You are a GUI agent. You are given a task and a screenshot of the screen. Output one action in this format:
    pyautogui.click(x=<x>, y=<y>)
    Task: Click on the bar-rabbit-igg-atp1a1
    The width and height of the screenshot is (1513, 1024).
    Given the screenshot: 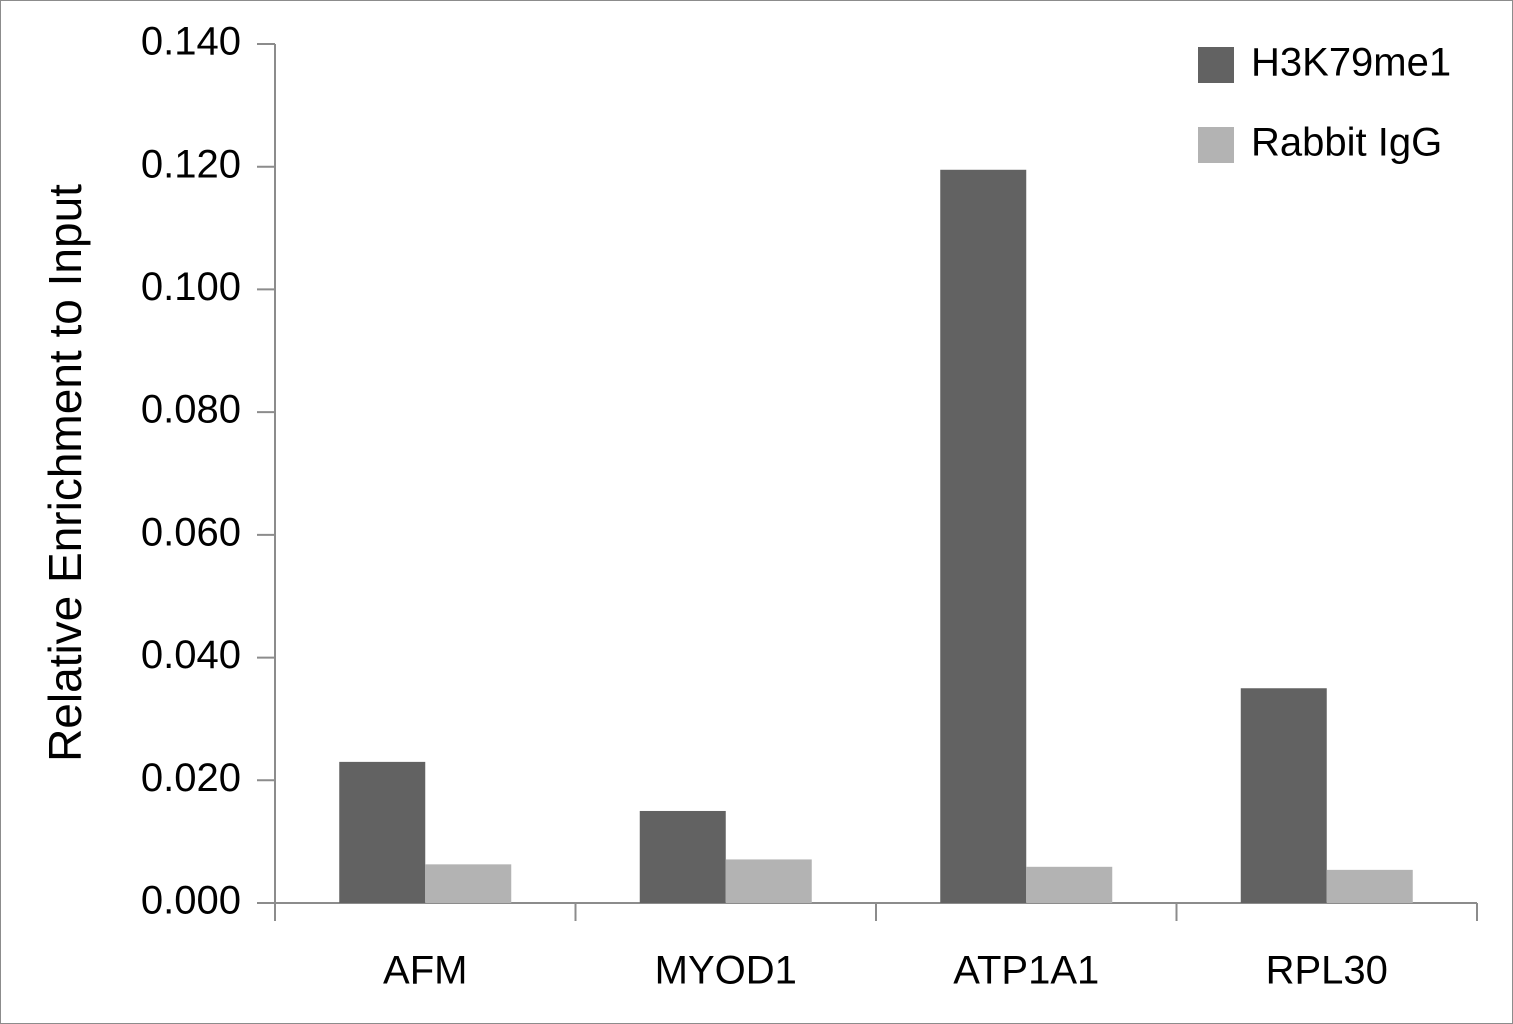 What is the action you would take?
    pyautogui.click(x=1069, y=884)
    